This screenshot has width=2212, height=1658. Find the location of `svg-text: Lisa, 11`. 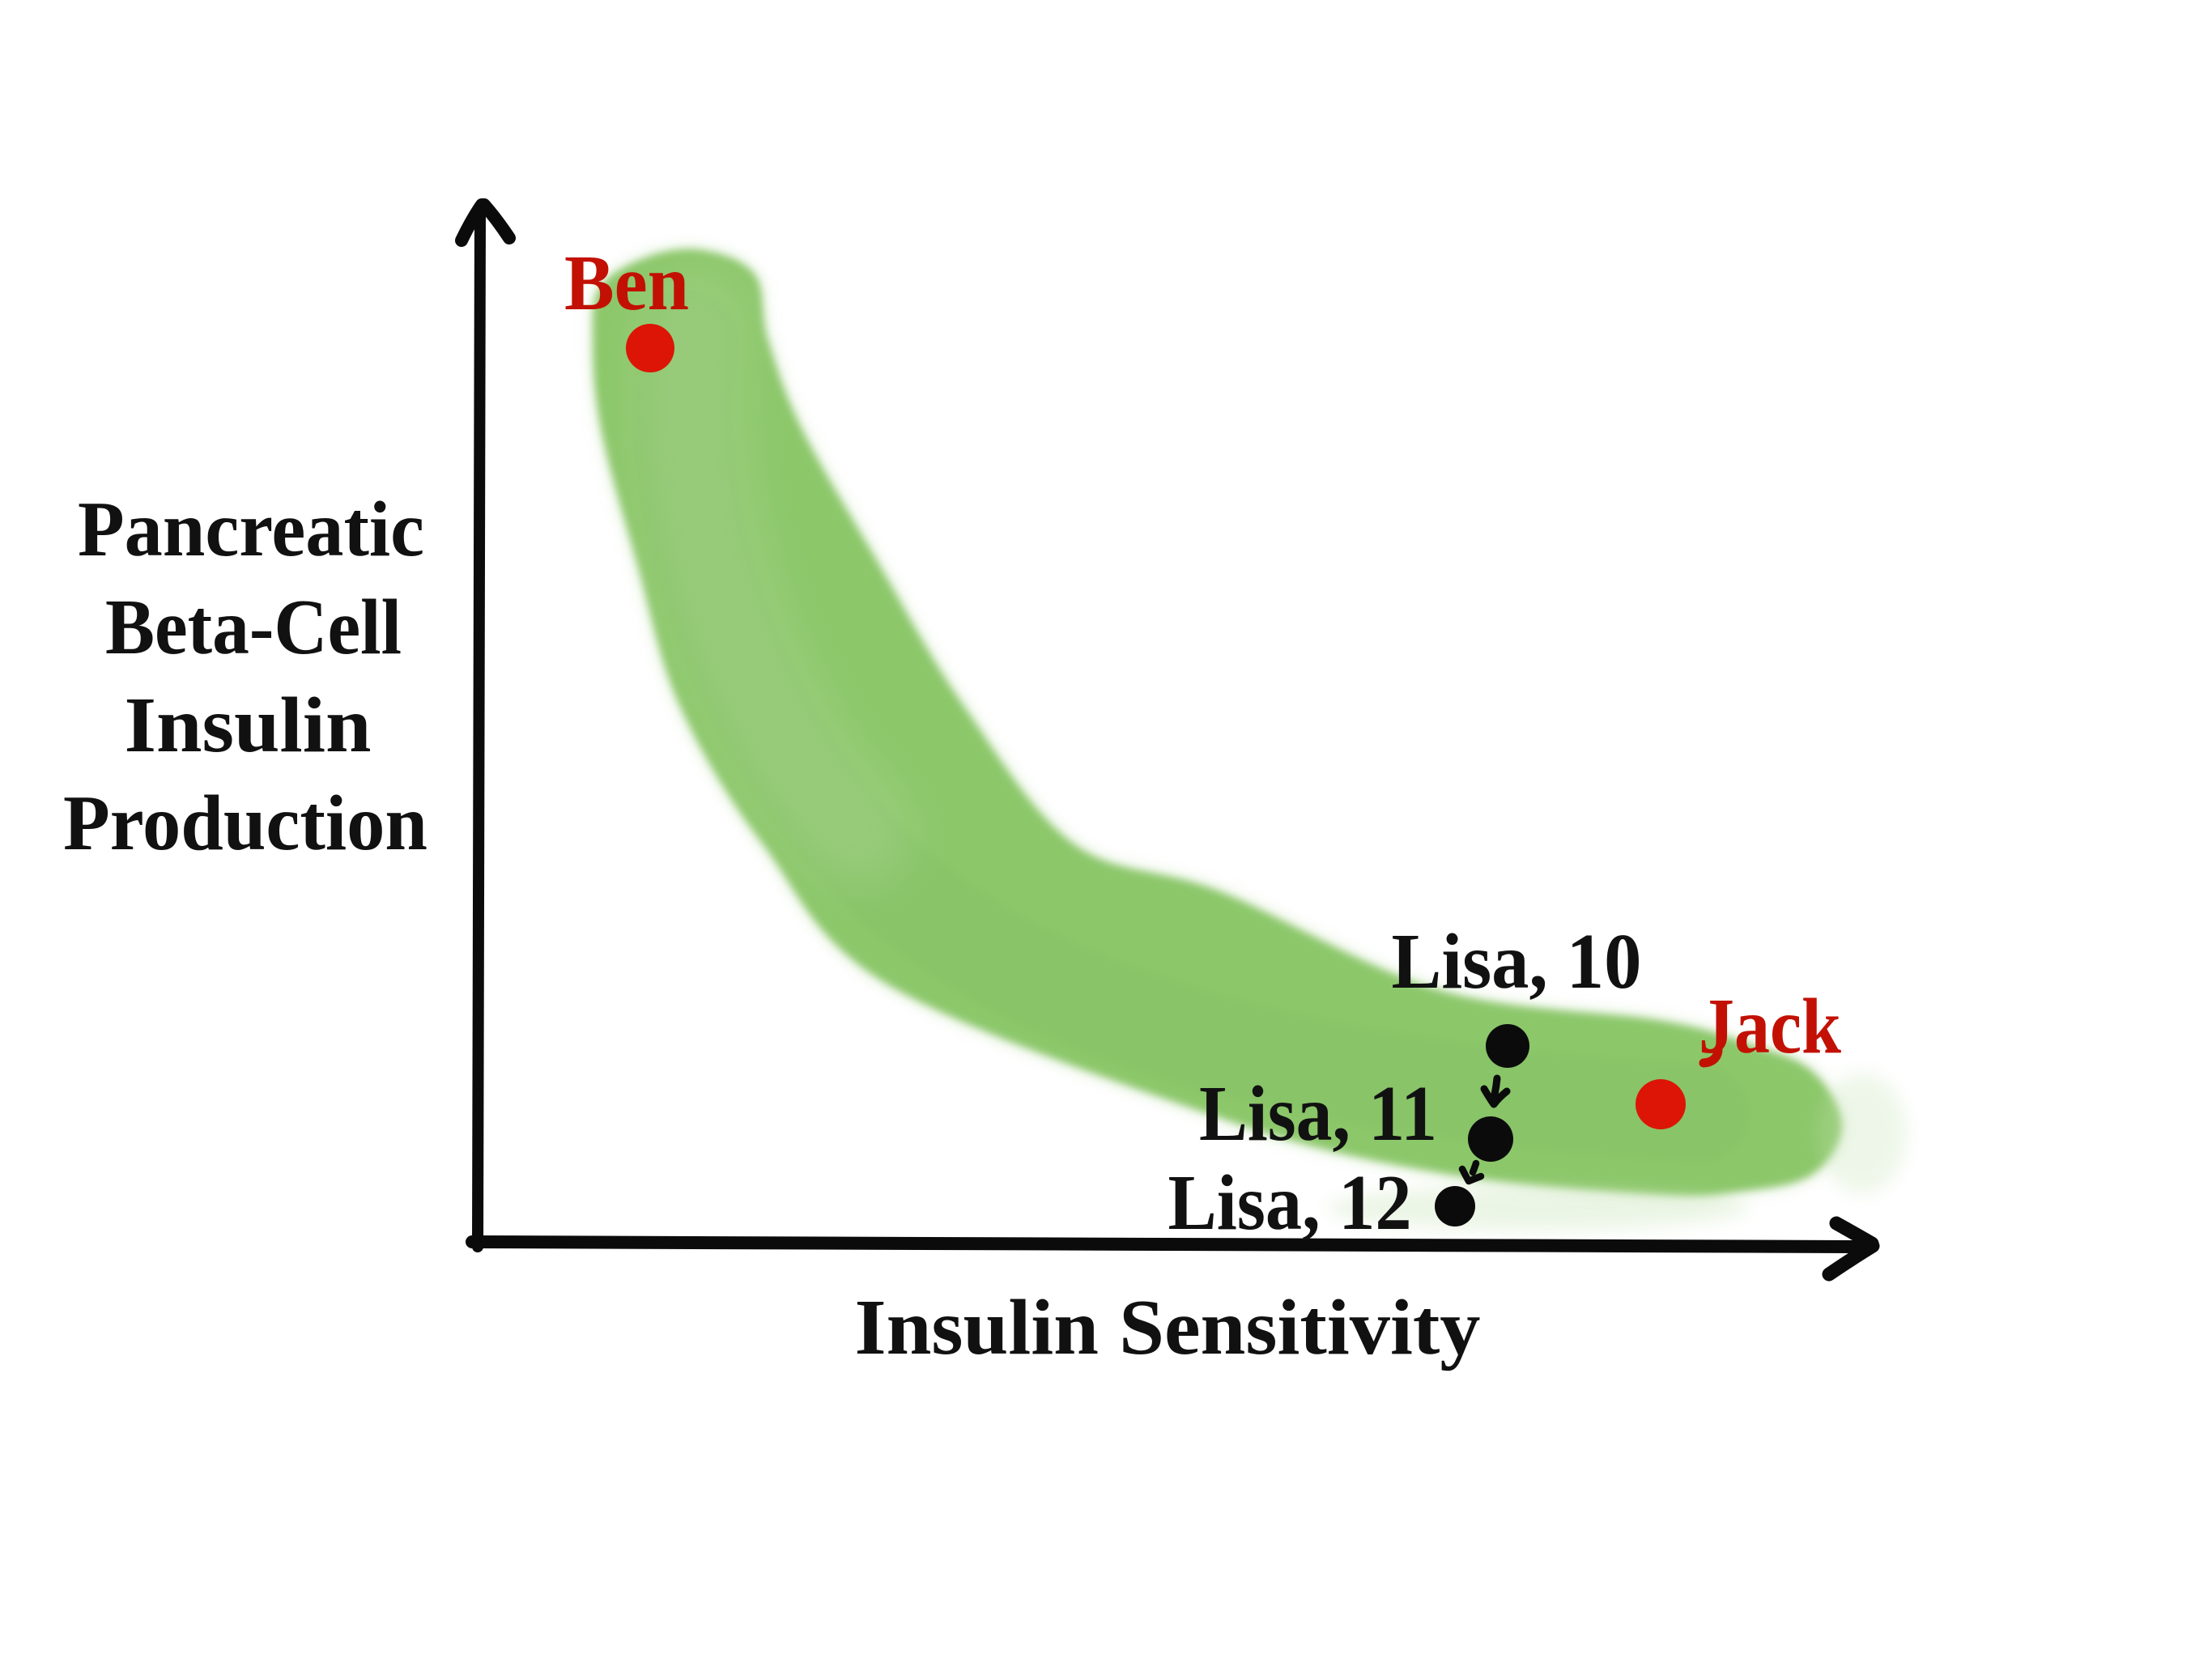

svg-text: Lisa, 11 is located at coordinates (1318, 1113).